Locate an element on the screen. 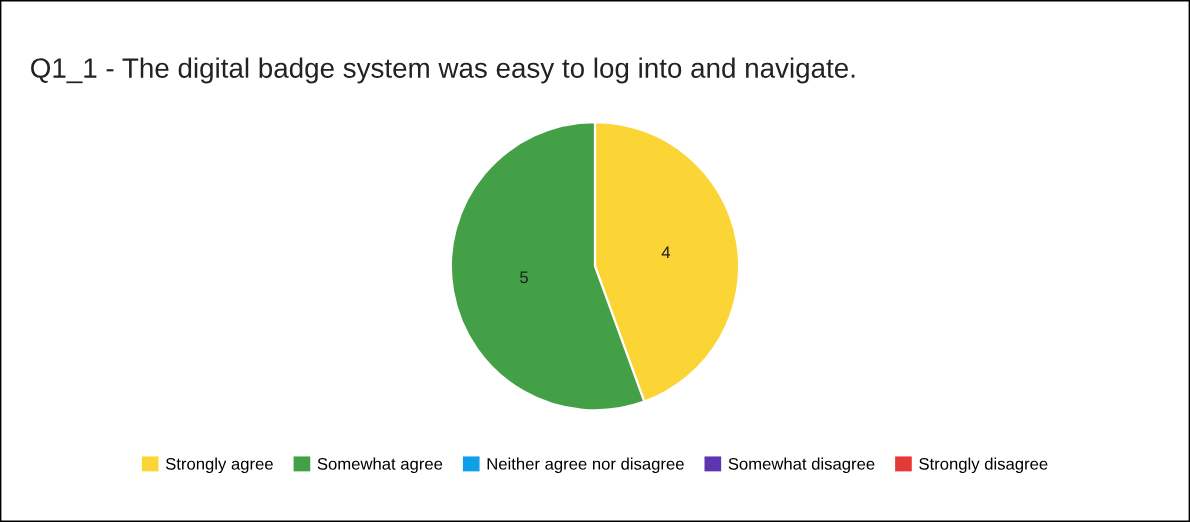 This screenshot has height=522, width=1190. legend-label: Strongly disagree is located at coordinates (983, 465).